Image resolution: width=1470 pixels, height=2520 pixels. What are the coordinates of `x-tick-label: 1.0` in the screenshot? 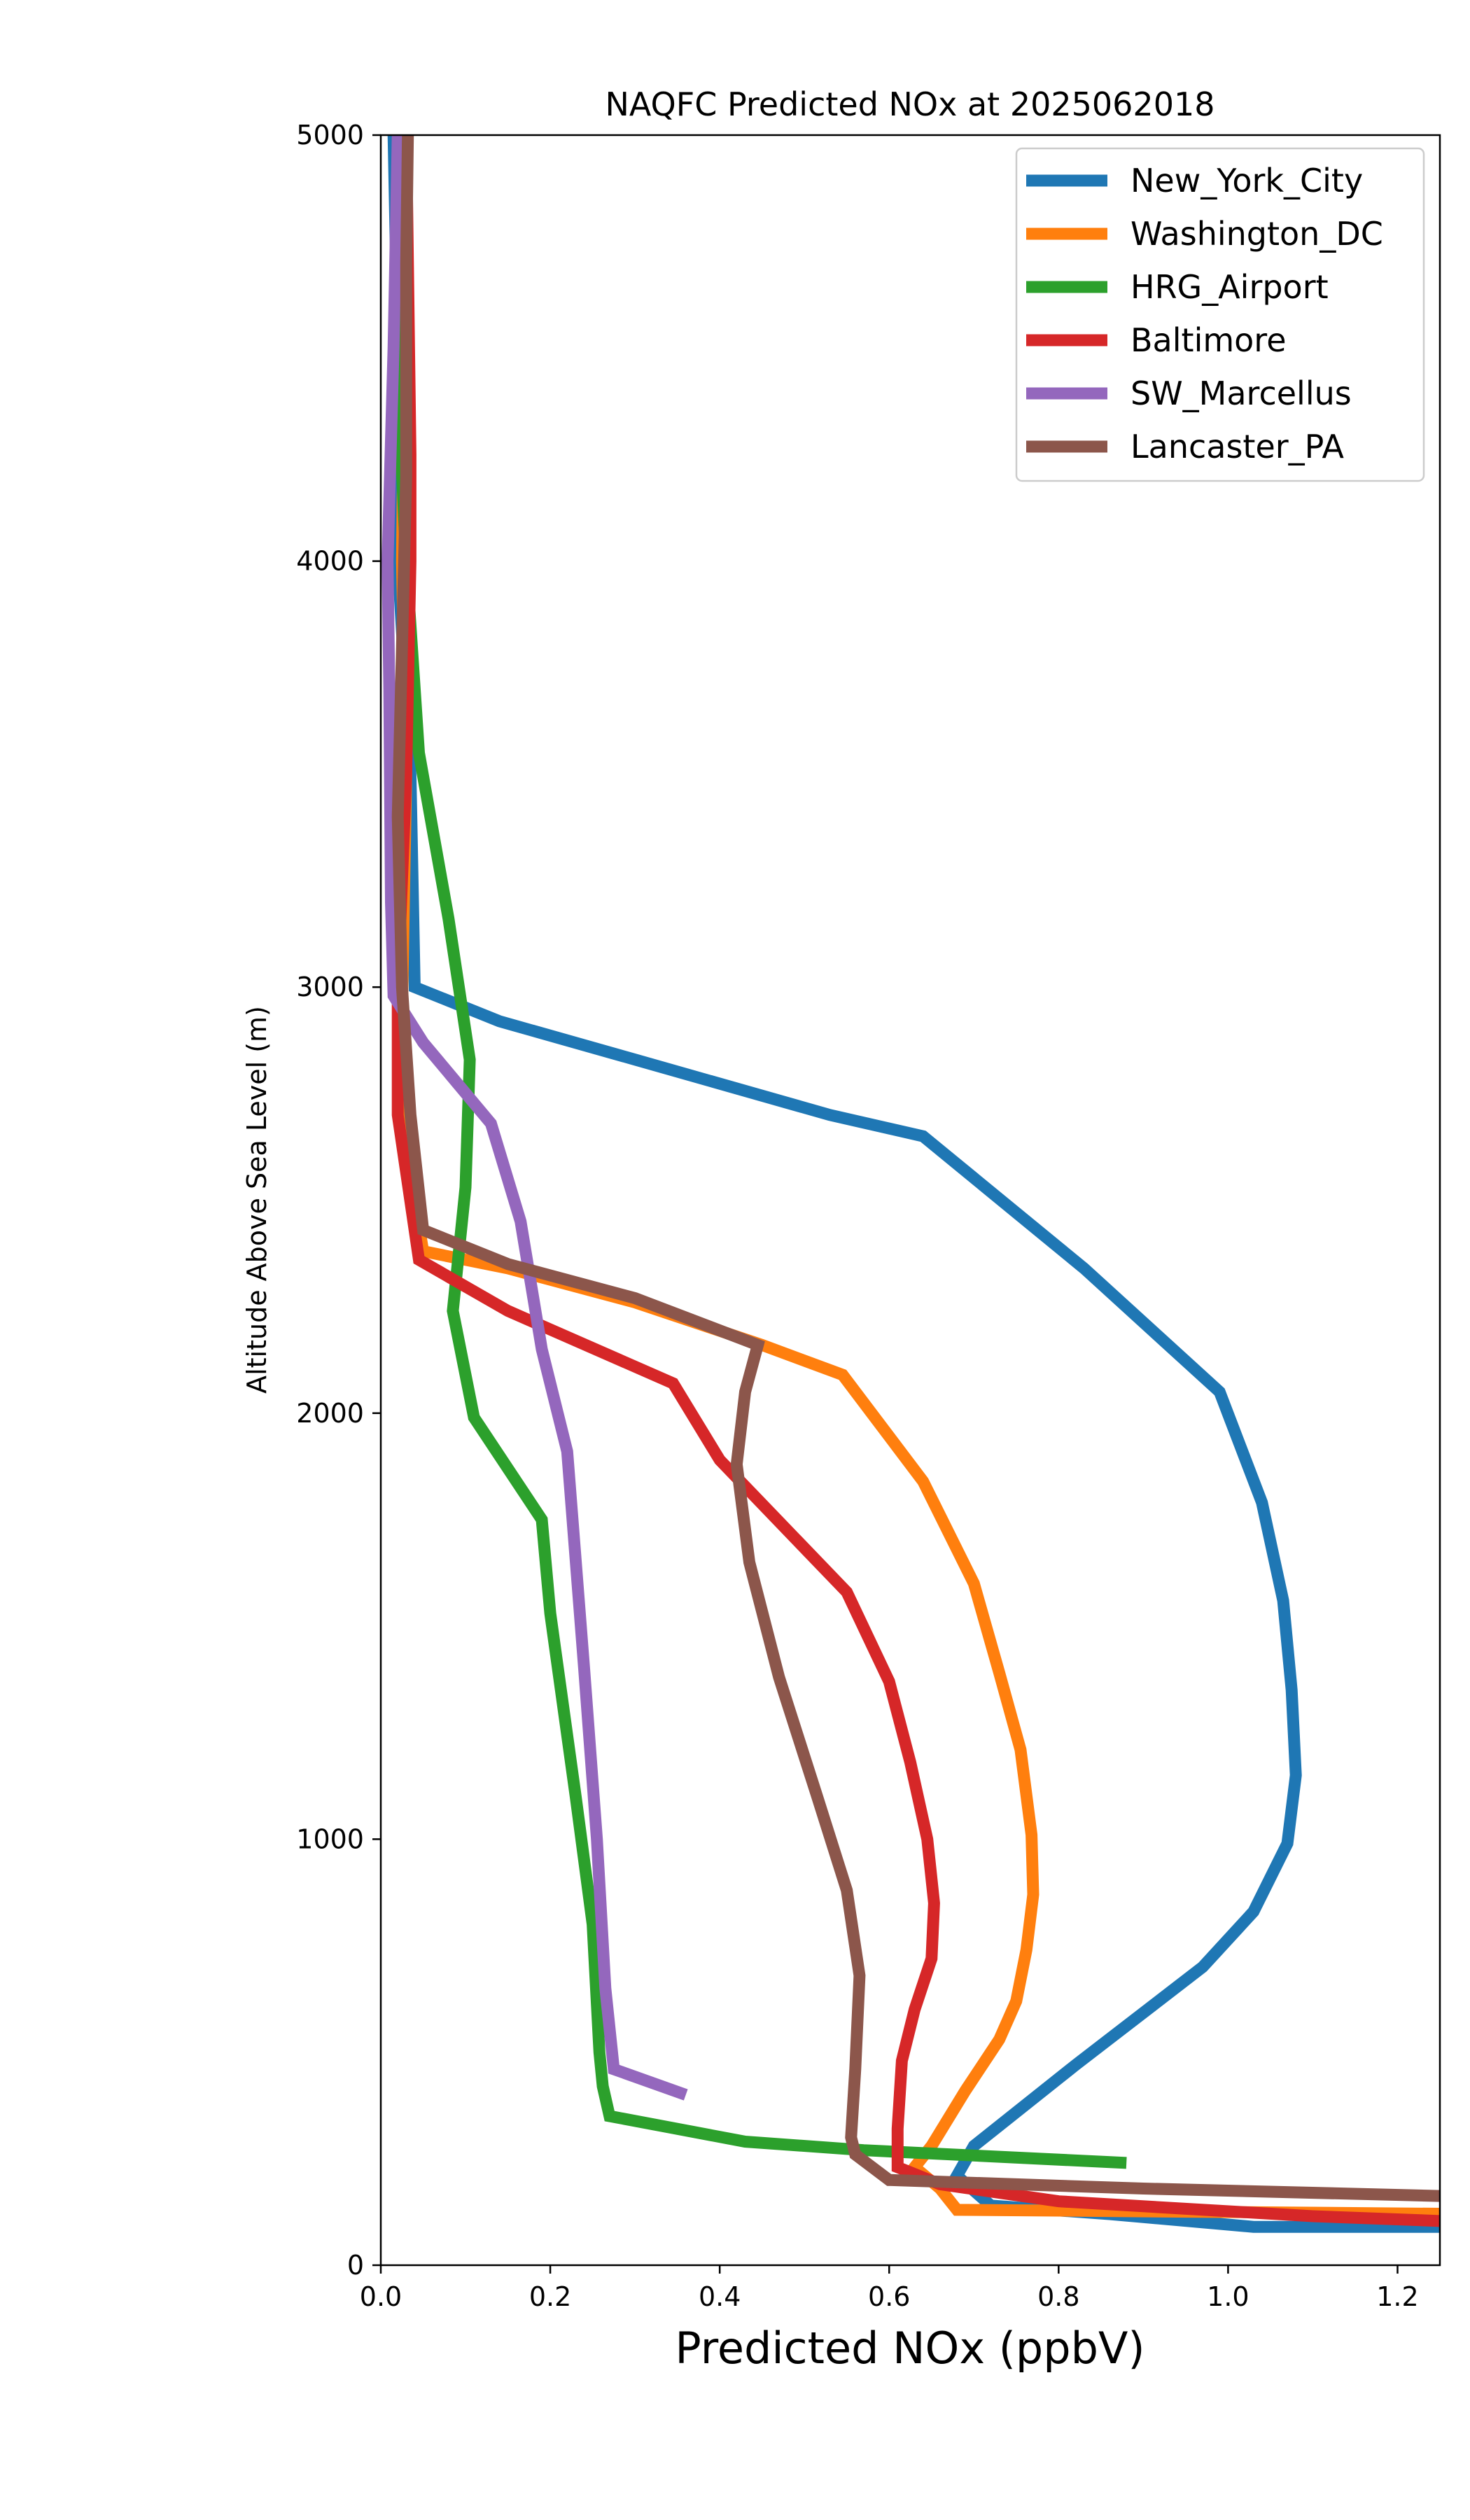 It's located at (1228, 2296).